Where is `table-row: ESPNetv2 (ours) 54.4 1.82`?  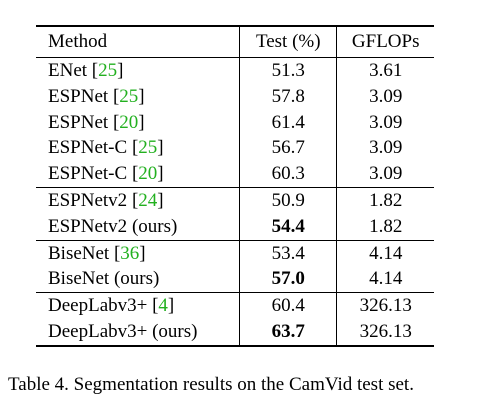
table-row: ESPNetv2 (ours) 54.4 1.82 is located at coordinates (235, 227).